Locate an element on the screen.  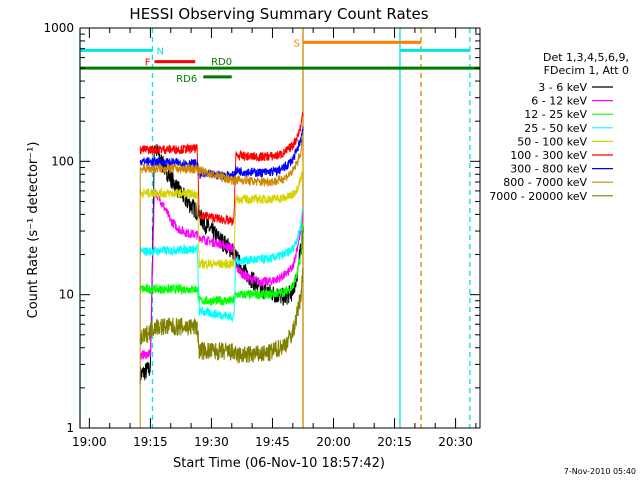
chart-title: HESSI Observing Summary Count Rates is located at coordinates (278, 14).